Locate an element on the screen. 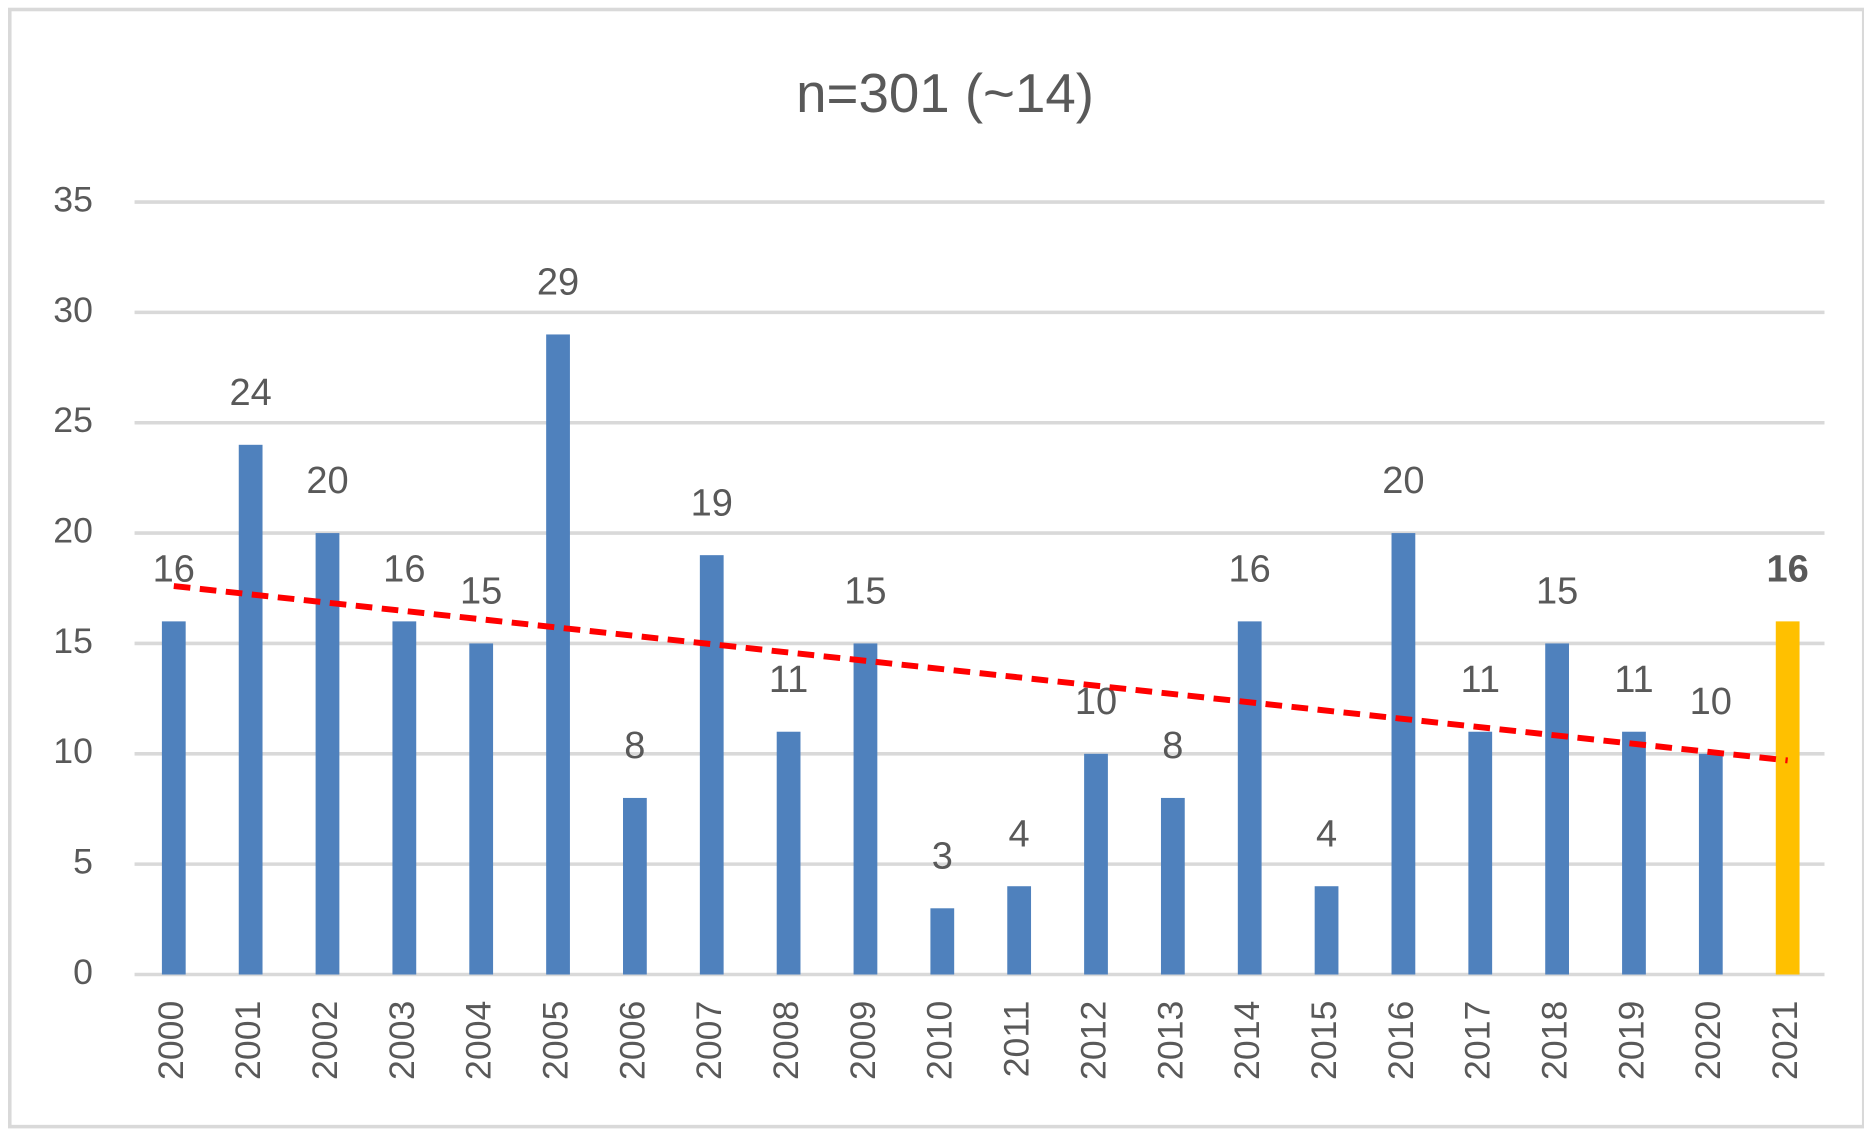  x-tick-label: 2010 is located at coordinates (940, 1040).